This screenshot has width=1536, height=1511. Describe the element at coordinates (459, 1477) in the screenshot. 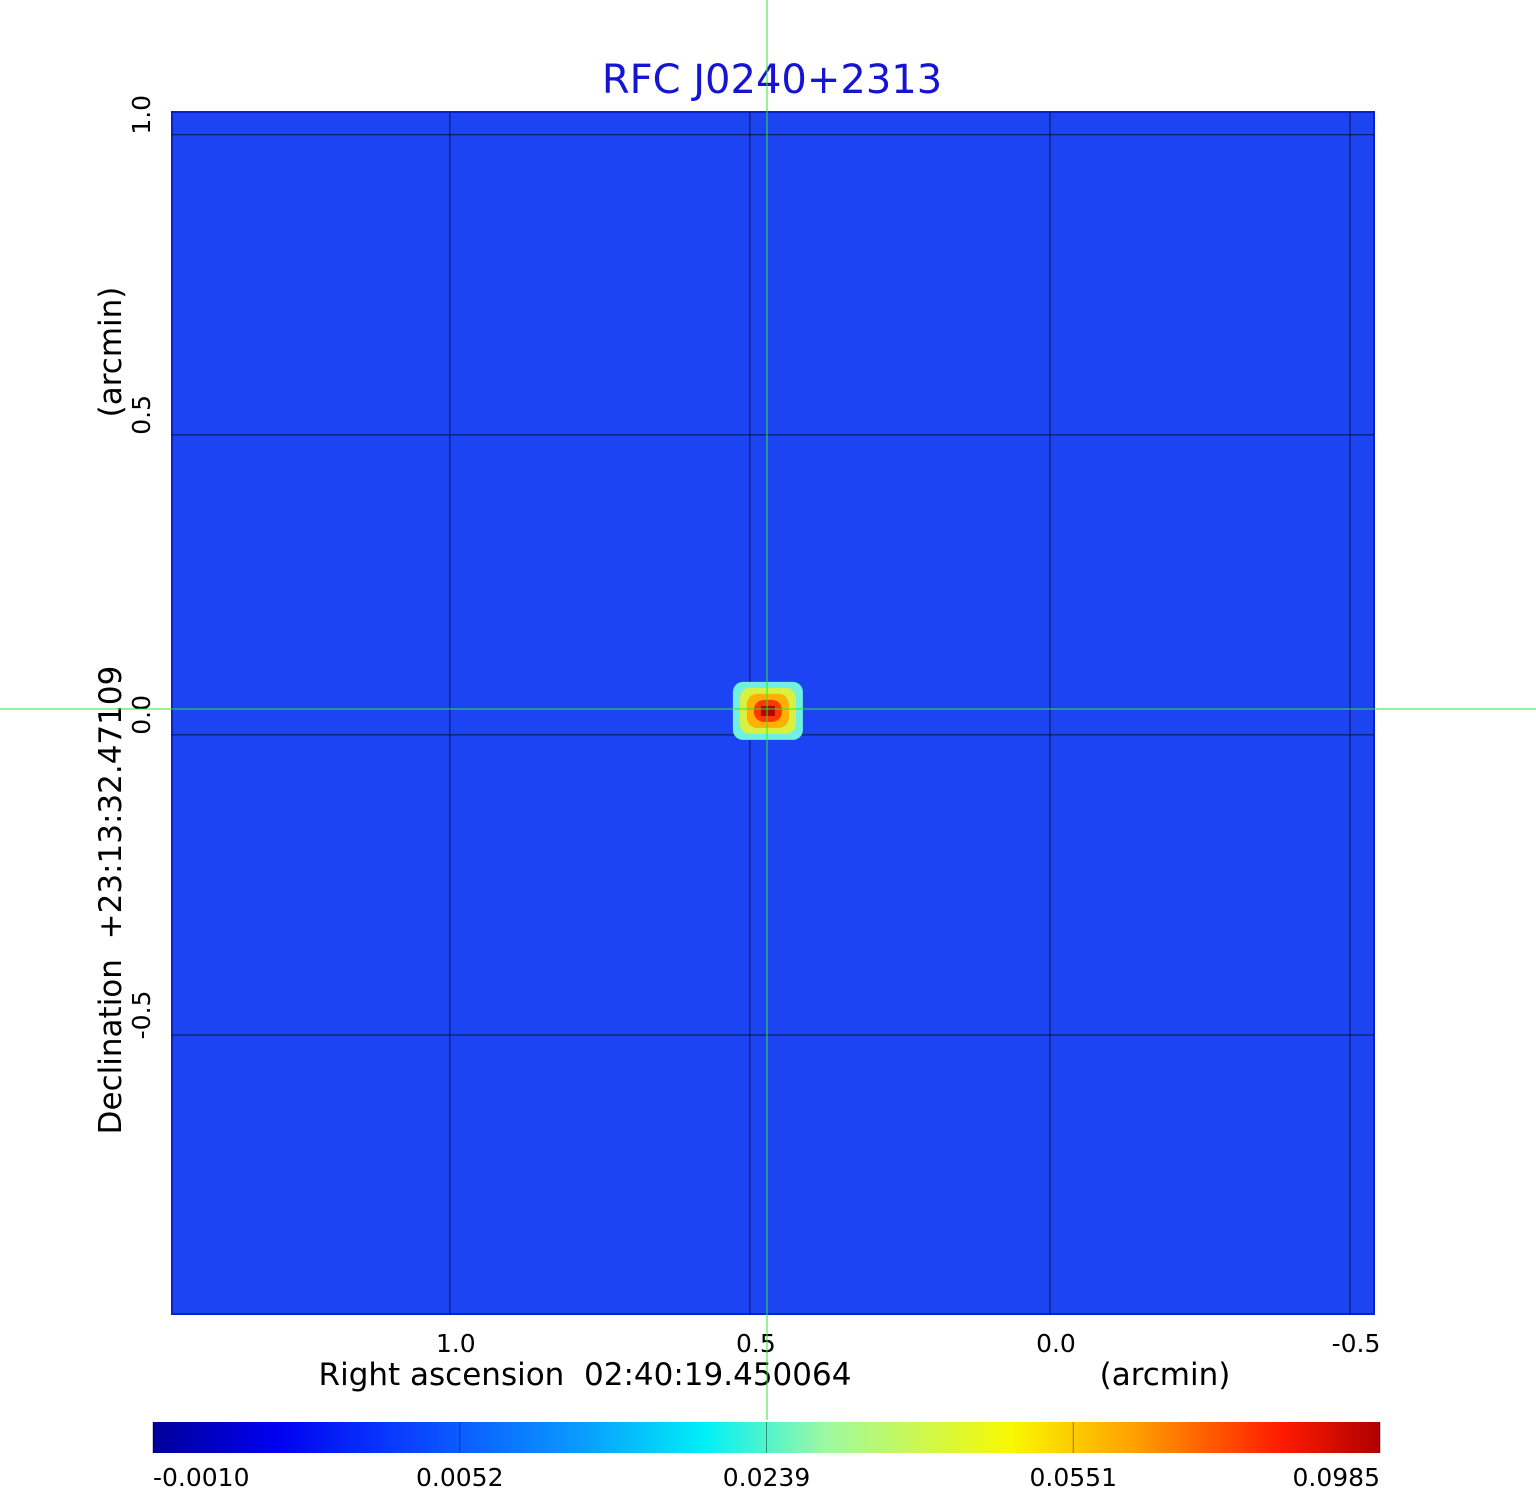

I see `colorbar-tick-label: 0.0052` at that location.